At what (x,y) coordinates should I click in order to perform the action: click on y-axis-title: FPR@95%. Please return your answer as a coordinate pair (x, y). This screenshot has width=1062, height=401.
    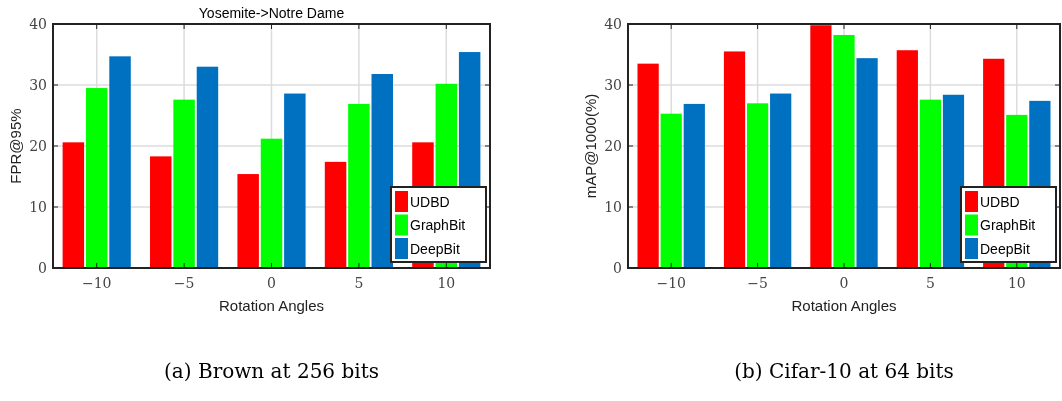
    Looking at the image, I should click on (15, 146).